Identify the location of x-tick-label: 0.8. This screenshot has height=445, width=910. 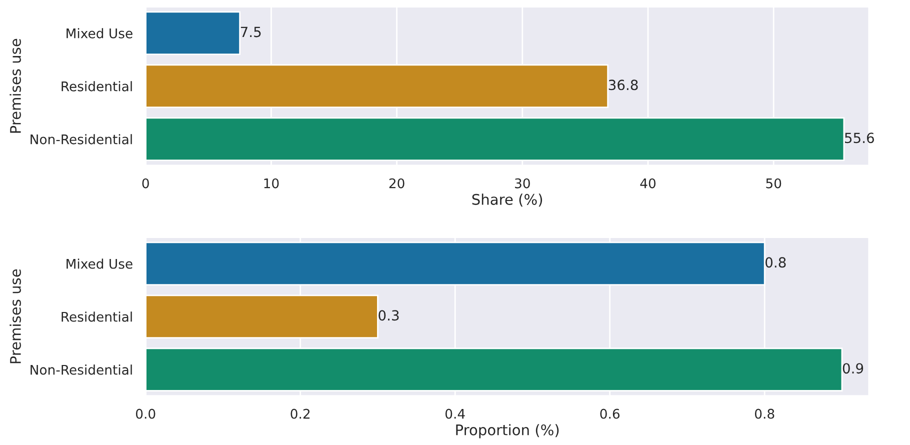
(764, 413).